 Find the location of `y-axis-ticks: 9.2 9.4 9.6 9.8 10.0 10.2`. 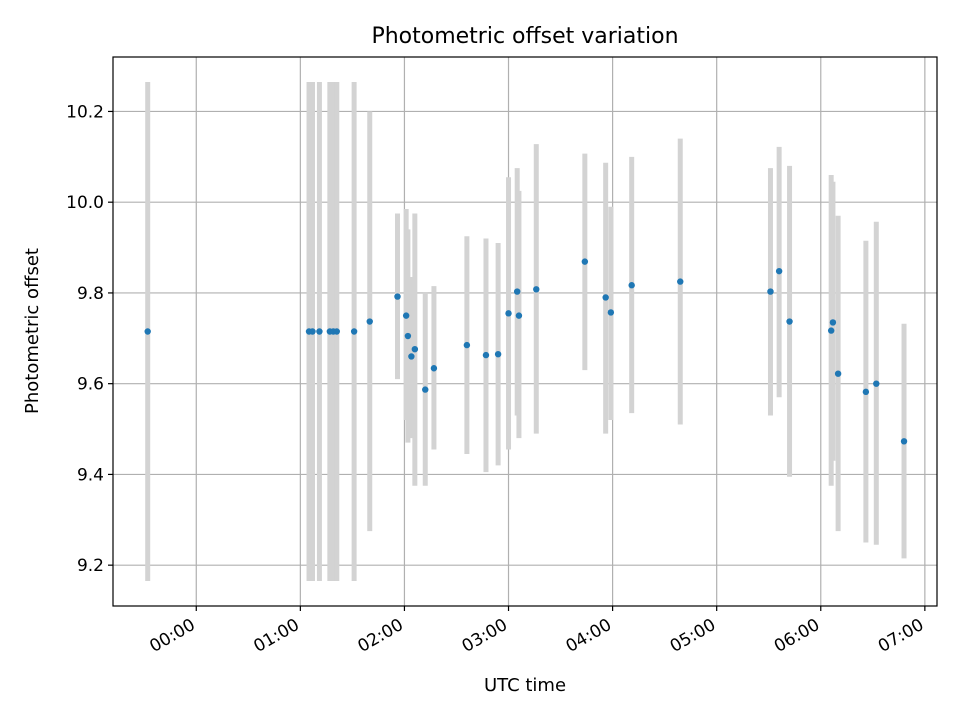

y-axis-ticks: 9.2 9.4 9.6 9.8 10.0 10.2 is located at coordinates (89, 339).